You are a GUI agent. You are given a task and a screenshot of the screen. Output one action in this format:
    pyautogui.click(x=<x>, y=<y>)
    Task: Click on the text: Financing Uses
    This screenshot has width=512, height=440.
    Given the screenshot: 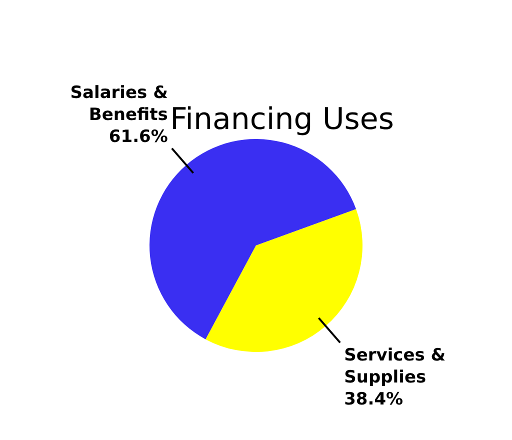 What is the action you would take?
    pyautogui.click(x=282, y=119)
    